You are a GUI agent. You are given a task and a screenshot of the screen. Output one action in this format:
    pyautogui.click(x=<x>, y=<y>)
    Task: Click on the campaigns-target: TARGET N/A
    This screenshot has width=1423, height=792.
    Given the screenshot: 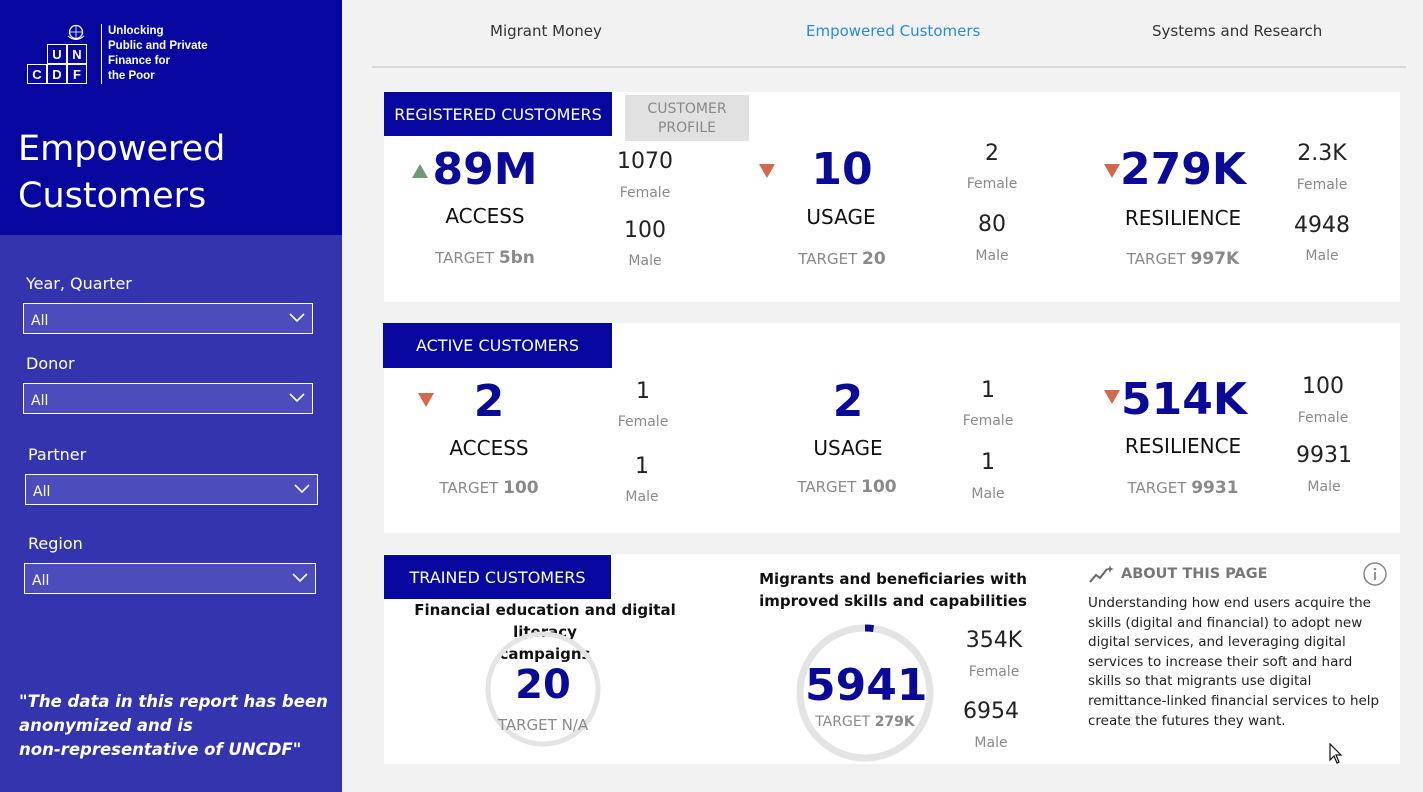 What is the action you would take?
    pyautogui.click(x=543, y=725)
    